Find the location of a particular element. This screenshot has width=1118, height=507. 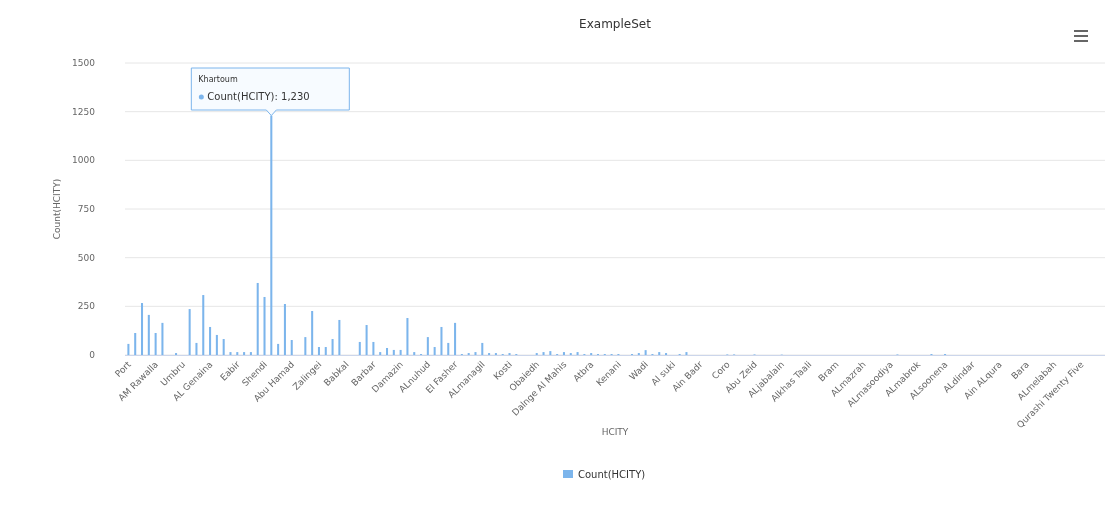

y-tick-label: 250 is located at coordinates (86, 306).